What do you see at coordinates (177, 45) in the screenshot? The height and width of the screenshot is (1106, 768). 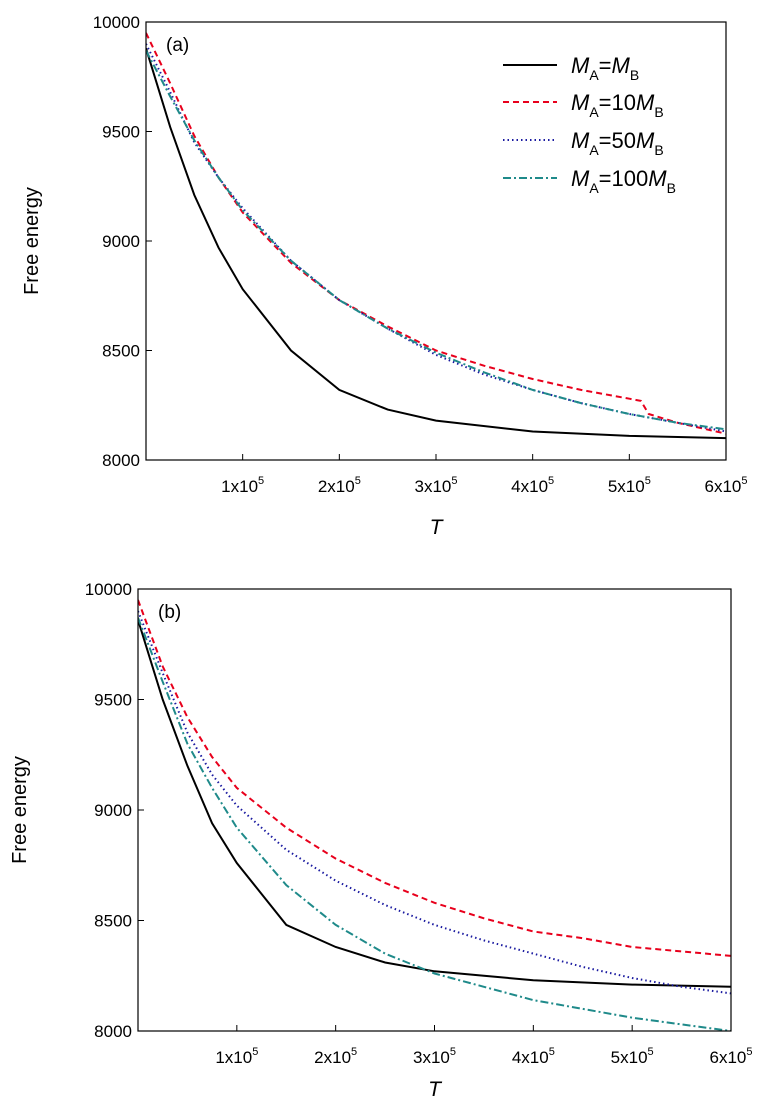 I see `panel-label: (a)` at bounding box center [177, 45].